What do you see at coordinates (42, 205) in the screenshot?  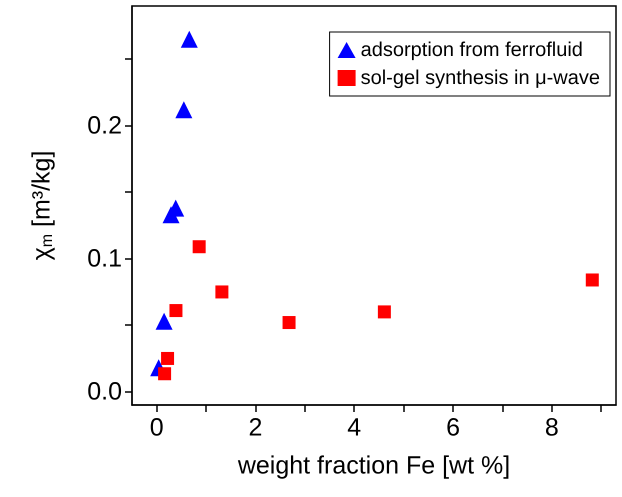 I see `y-axis-title: χm [m³/kg]` at bounding box center [42, 205].